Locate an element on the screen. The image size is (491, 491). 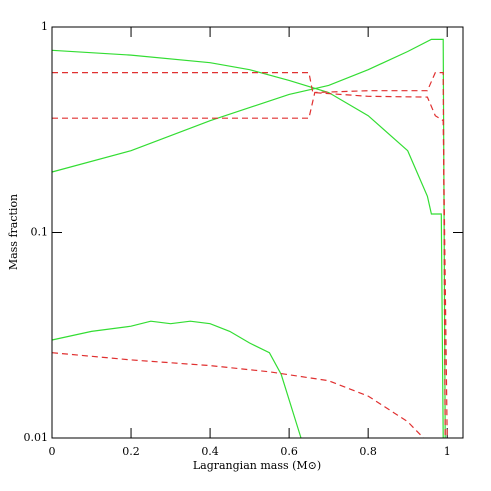
y-axis-label: Mass fraction is located at coordinates (13, 232).